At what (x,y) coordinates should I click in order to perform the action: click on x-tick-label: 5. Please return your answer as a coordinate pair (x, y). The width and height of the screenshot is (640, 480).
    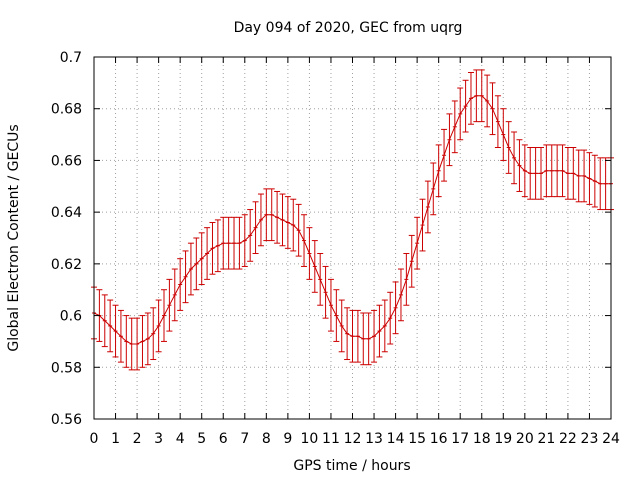
    Looking at the image, I should click on (201, 439).